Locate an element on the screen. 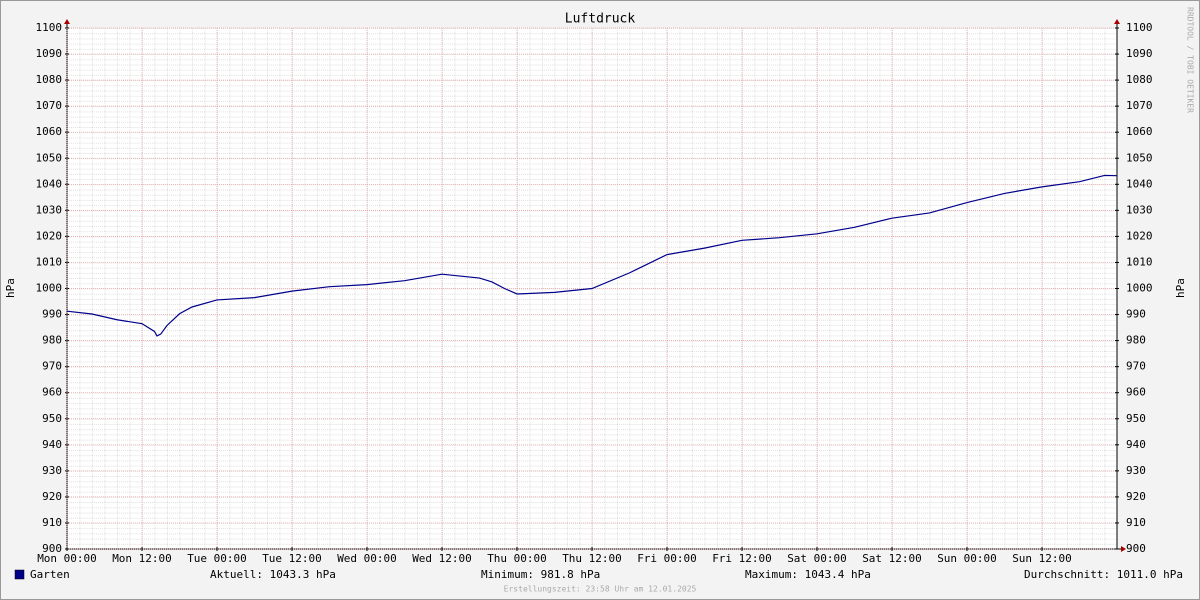 Image resolution: width=1200 pixels, height=600 pixels. x-tick-label: Mon 12:00 is located at coordinates (142, 558).